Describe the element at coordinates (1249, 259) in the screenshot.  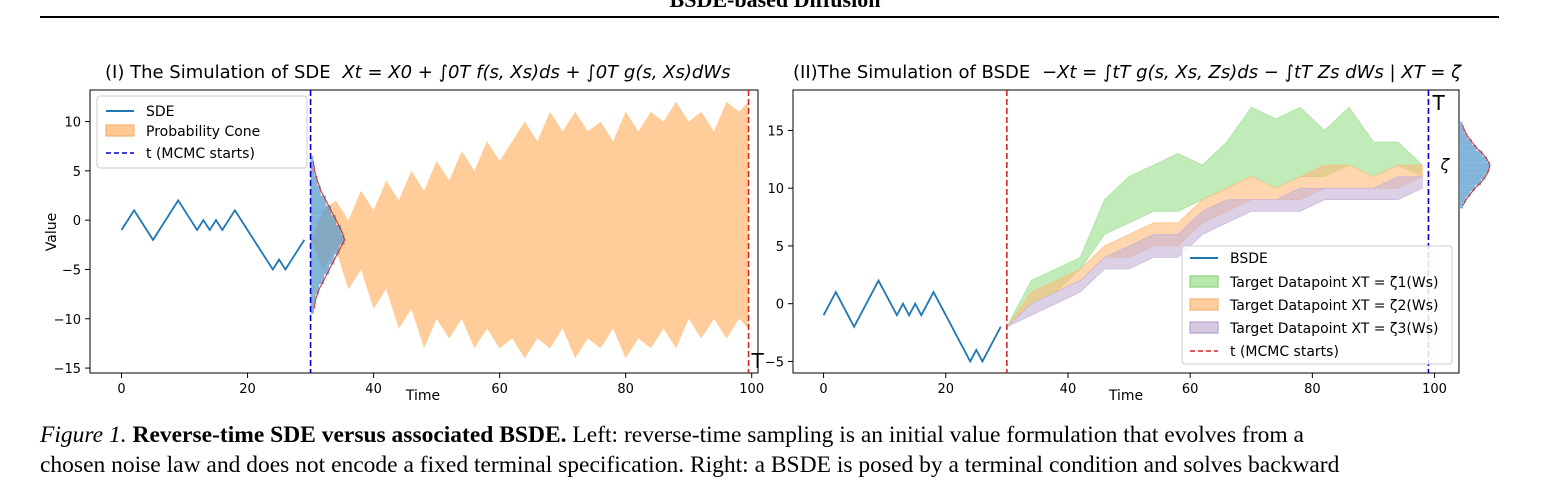
I see `legend-label-bsde: BSDE` at that location.